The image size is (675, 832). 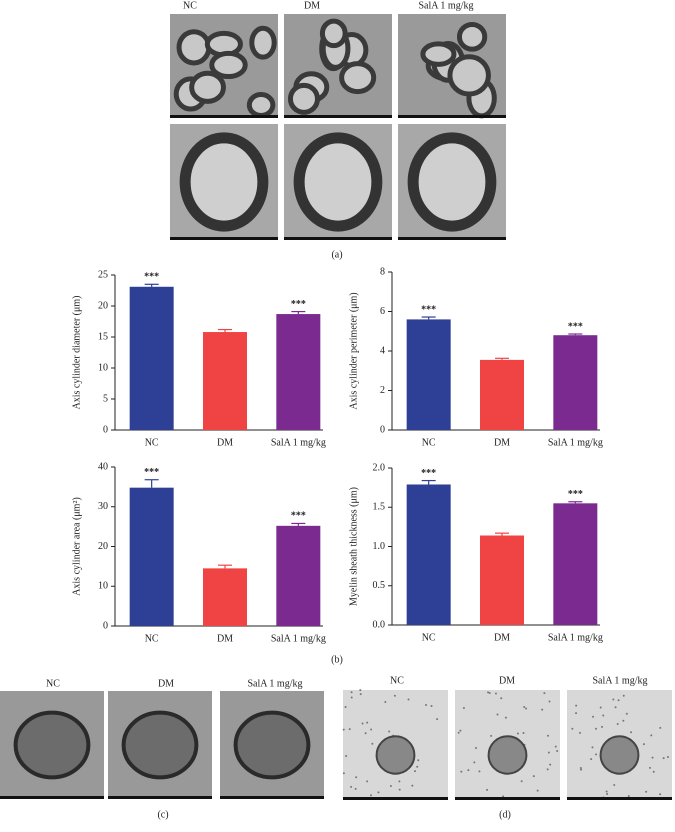 What do you see at coordinates (105, 398) in the screenshot?
I see `y-tick-label: 5` at bounding box center [105, 398].